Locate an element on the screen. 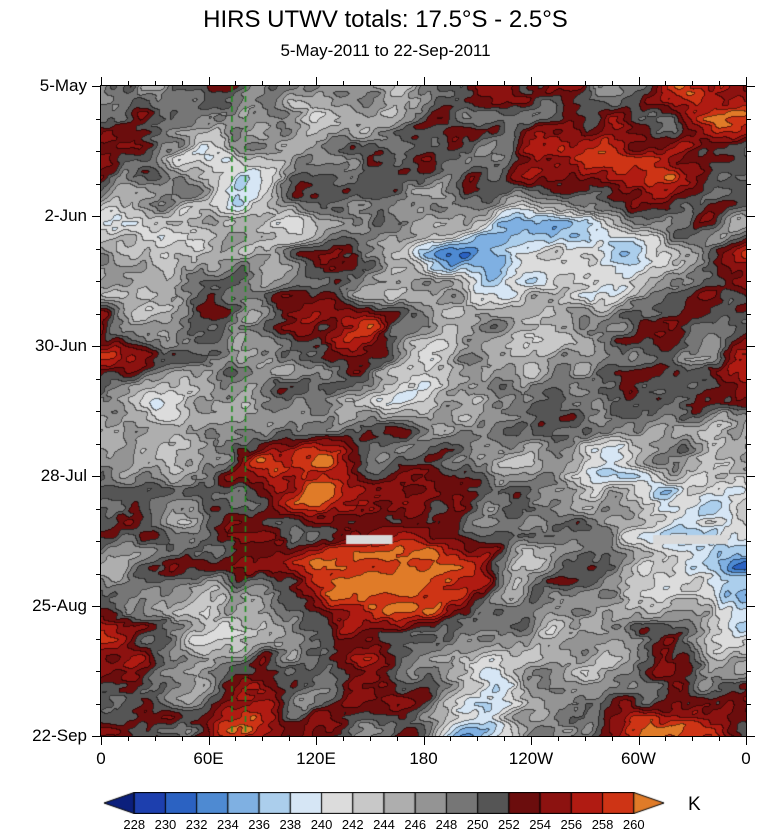  colorbar-tick-label: 240 is located at coordinates (321, 824).